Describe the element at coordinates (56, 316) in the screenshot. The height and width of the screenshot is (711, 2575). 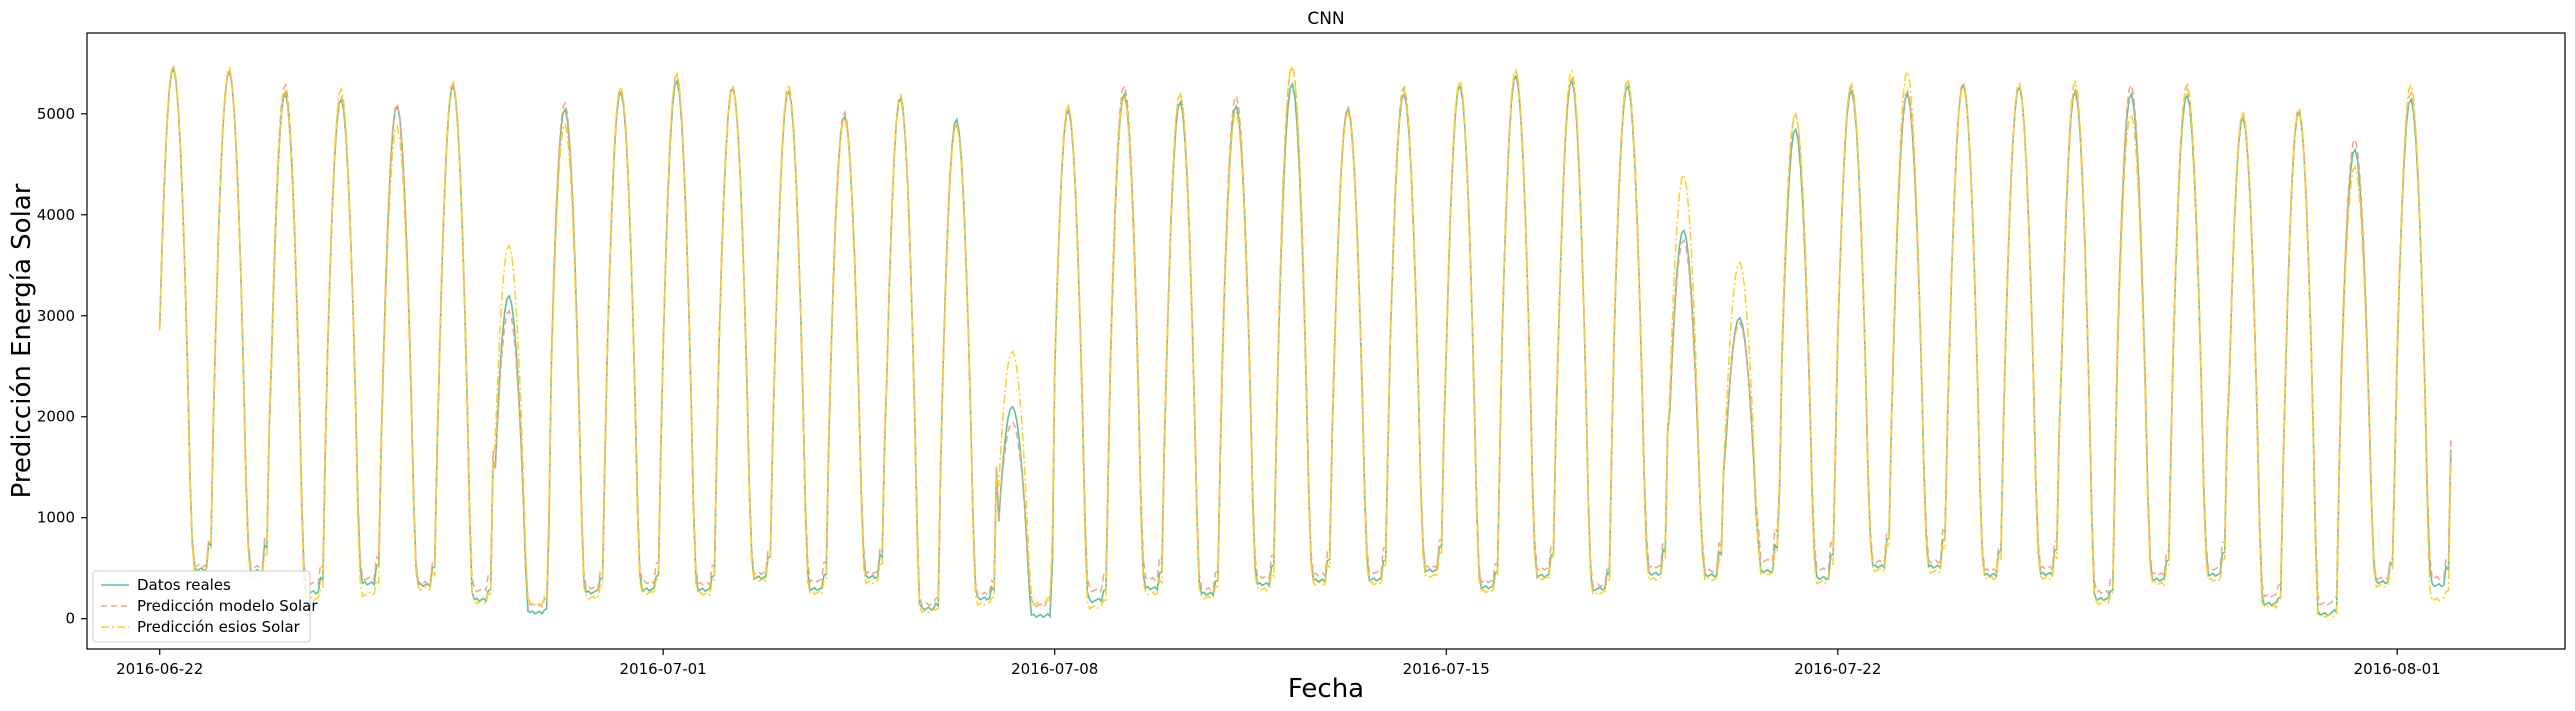
I see `y-tick-label: 3000` at that location.